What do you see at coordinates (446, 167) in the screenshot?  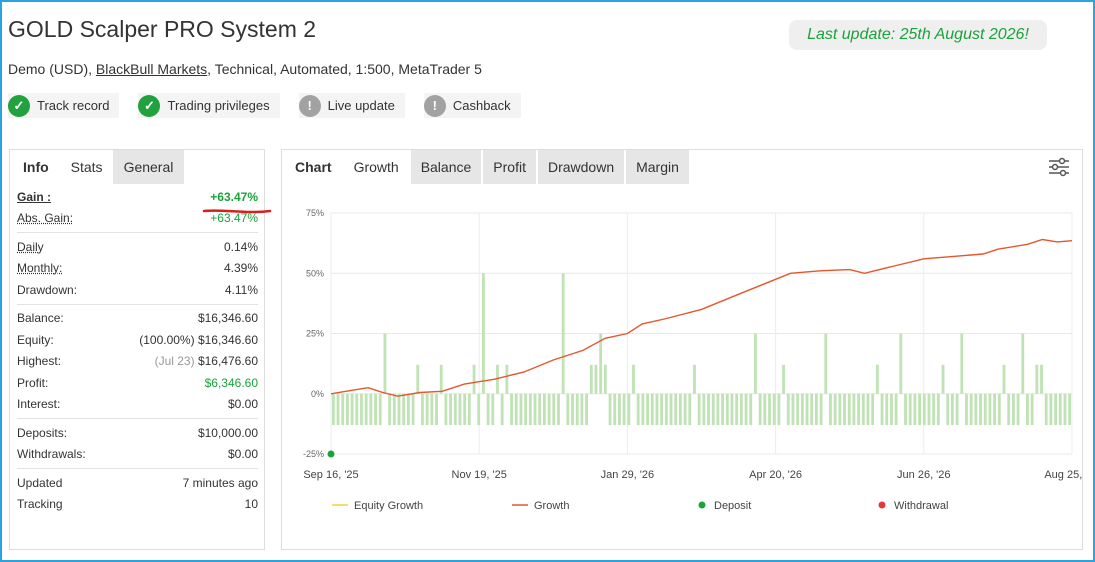 I see `tab-balance: Balance` at bounding box center [446, 167].